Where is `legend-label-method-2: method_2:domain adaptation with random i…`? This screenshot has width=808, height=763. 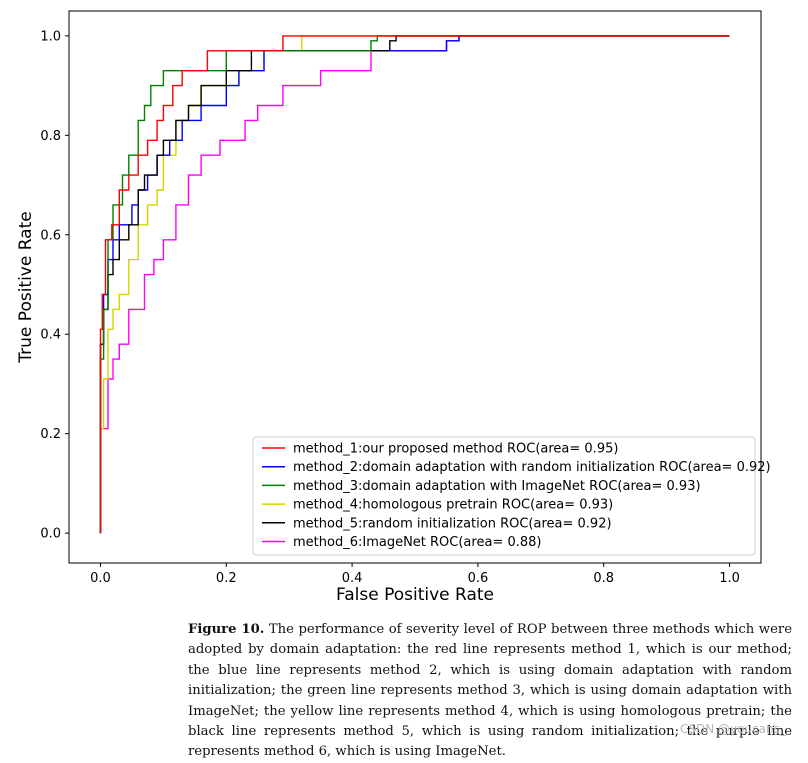 legend-label-method-2: method_2:domain adaptation with random i… is located at coordinates (532, 467).